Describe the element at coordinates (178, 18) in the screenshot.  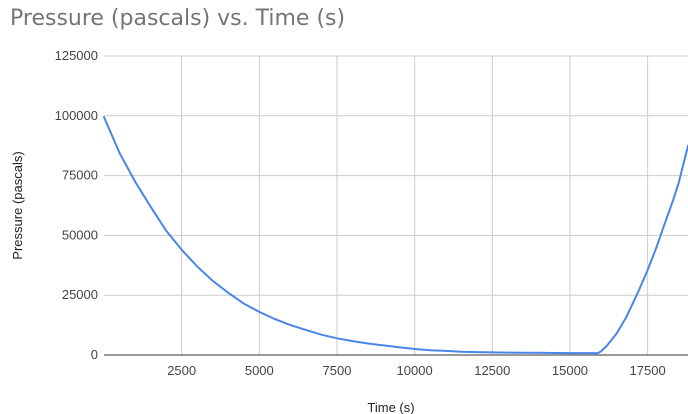
I see `chart-title: Pressure (pascals) vs. Time (s)` at that location.